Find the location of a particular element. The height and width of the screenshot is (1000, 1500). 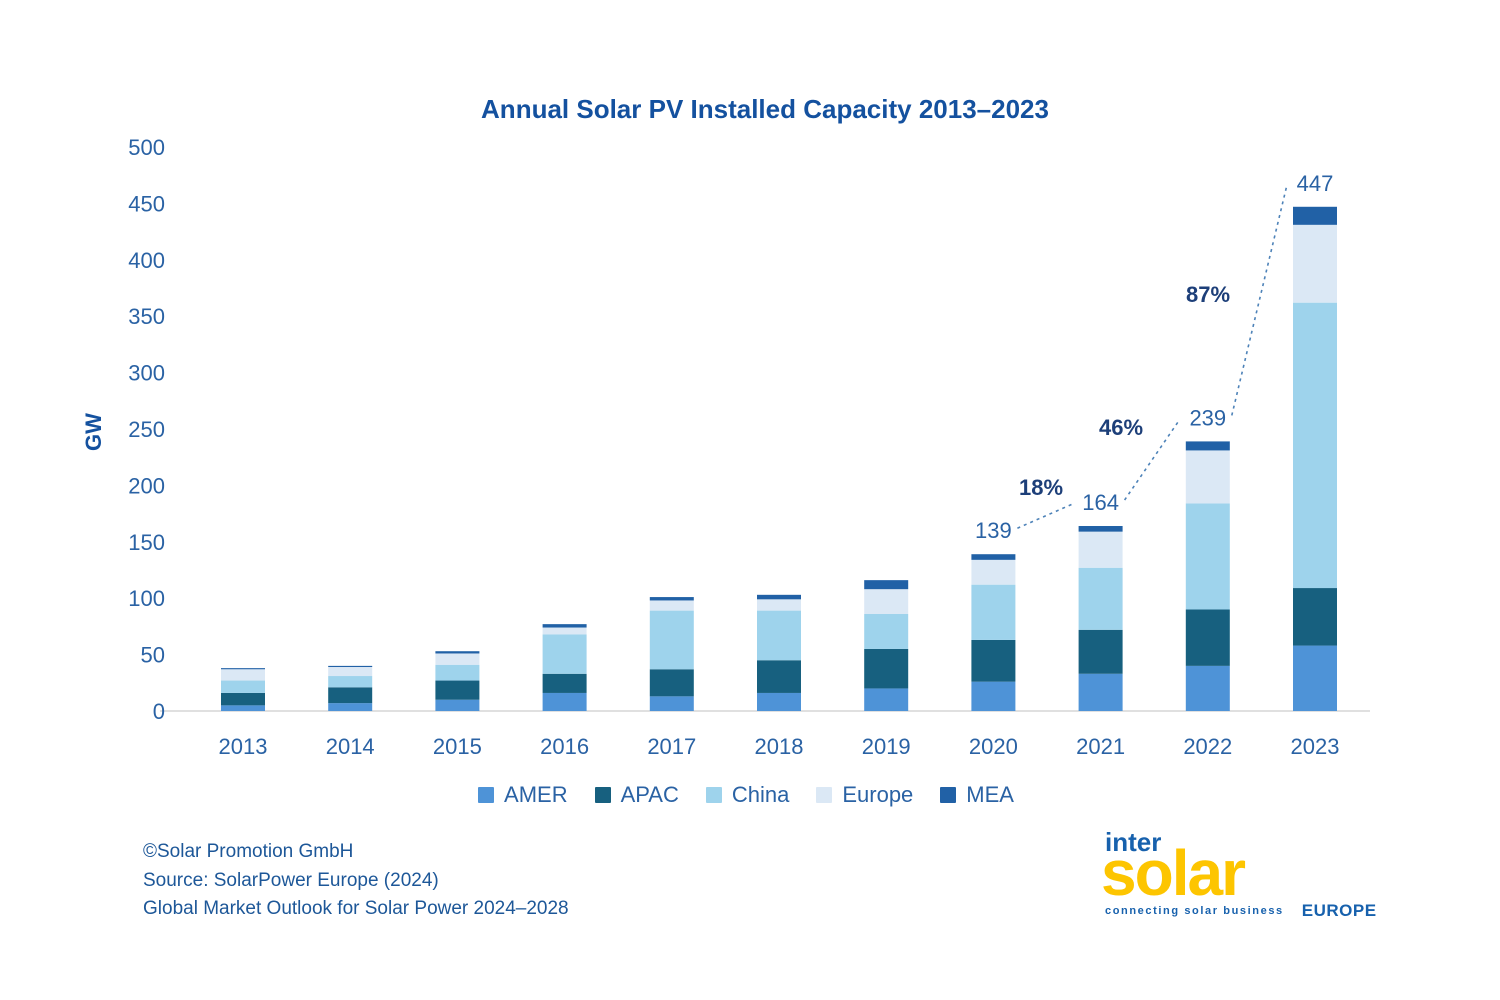

total-label-2023: 447 is located at coordinates (1315, 183).